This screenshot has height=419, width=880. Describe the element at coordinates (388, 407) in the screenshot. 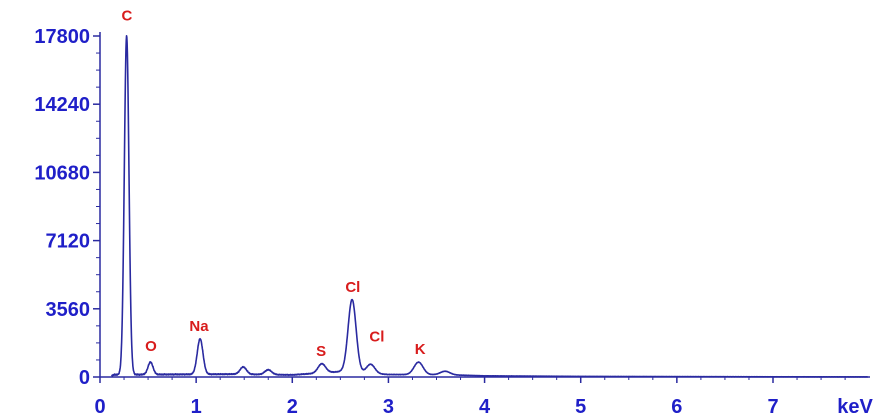

I see `x-tick-label: 3` at that location.